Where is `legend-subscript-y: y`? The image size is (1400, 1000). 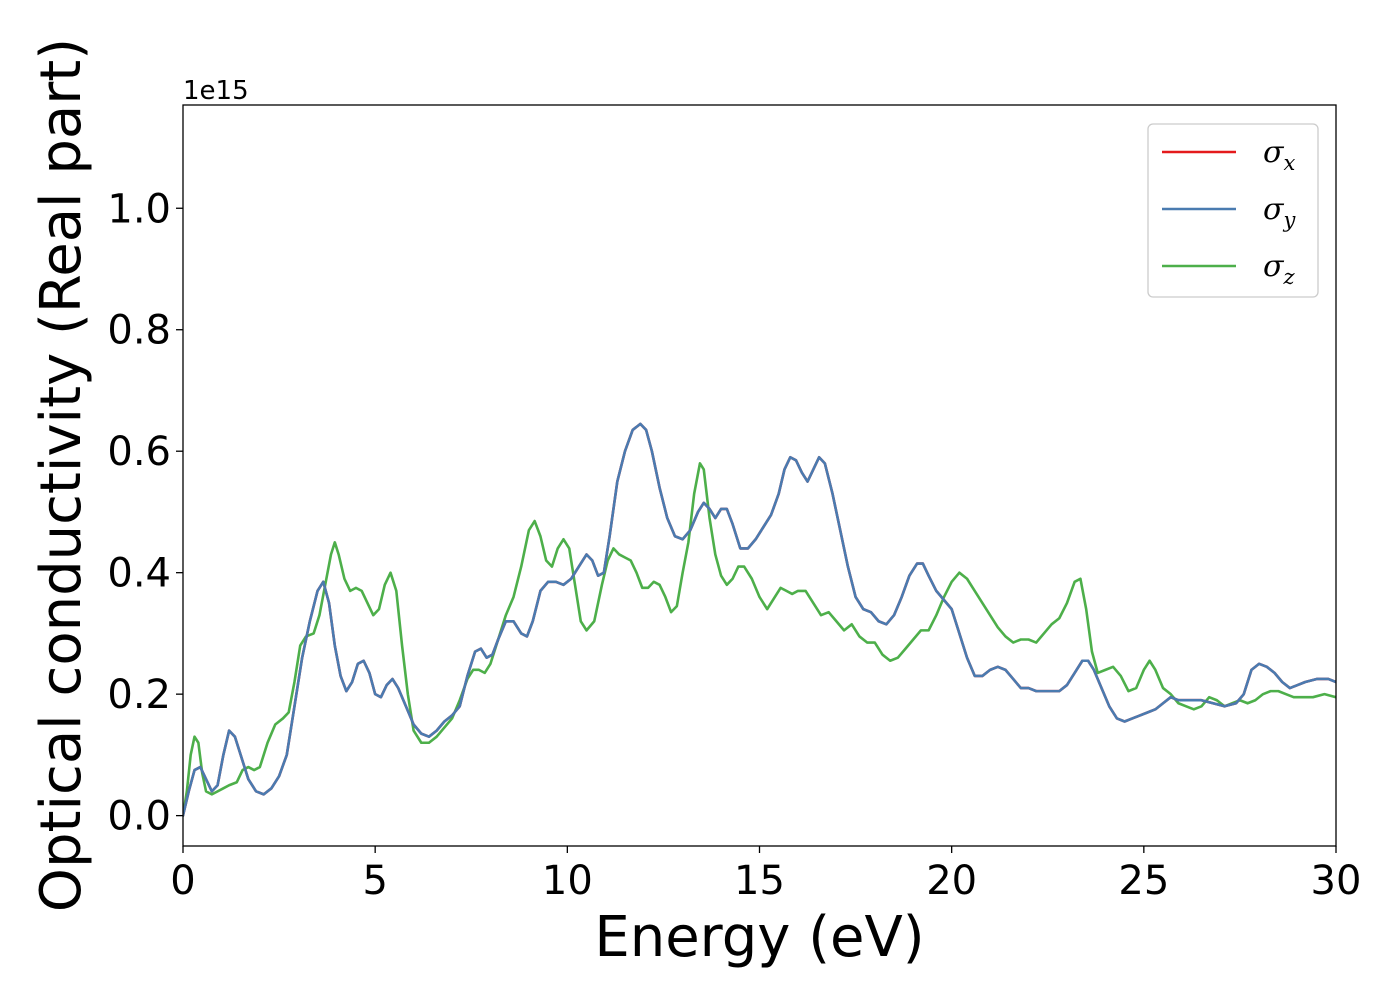
legend-subscript-y: y is located at coordinates (1289, 220).